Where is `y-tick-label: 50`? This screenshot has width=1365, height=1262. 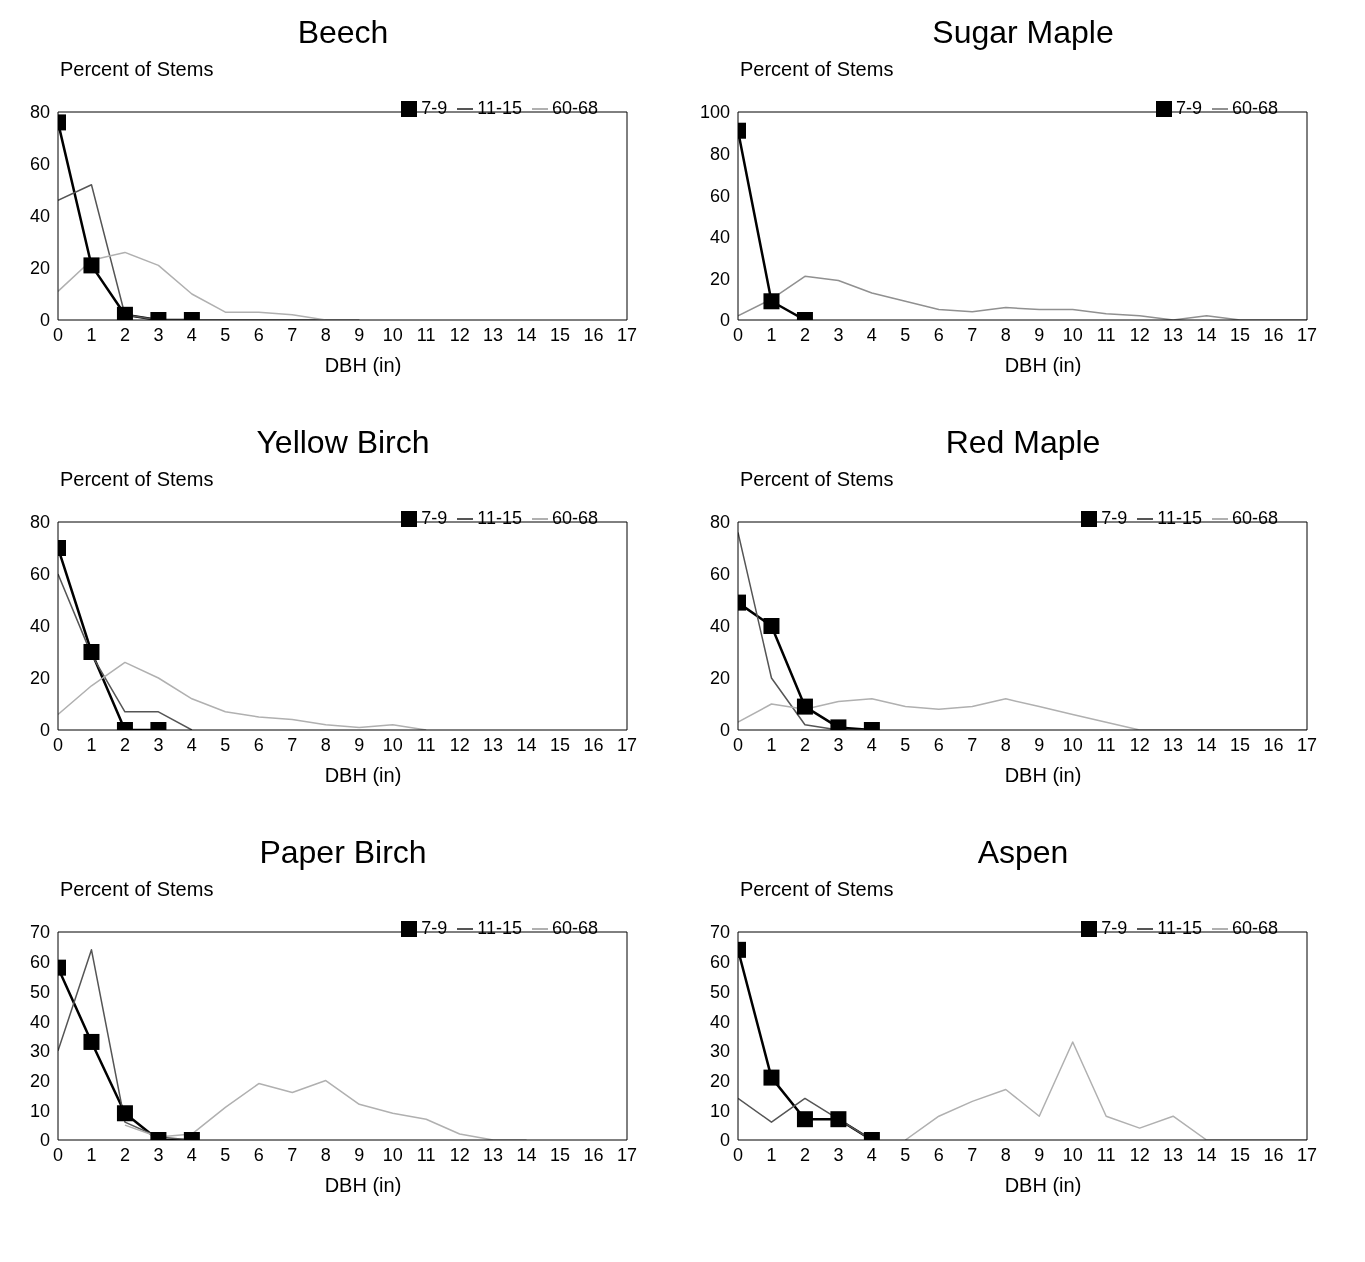
y-tick-label: 50 is located at coordinates (39, 991).